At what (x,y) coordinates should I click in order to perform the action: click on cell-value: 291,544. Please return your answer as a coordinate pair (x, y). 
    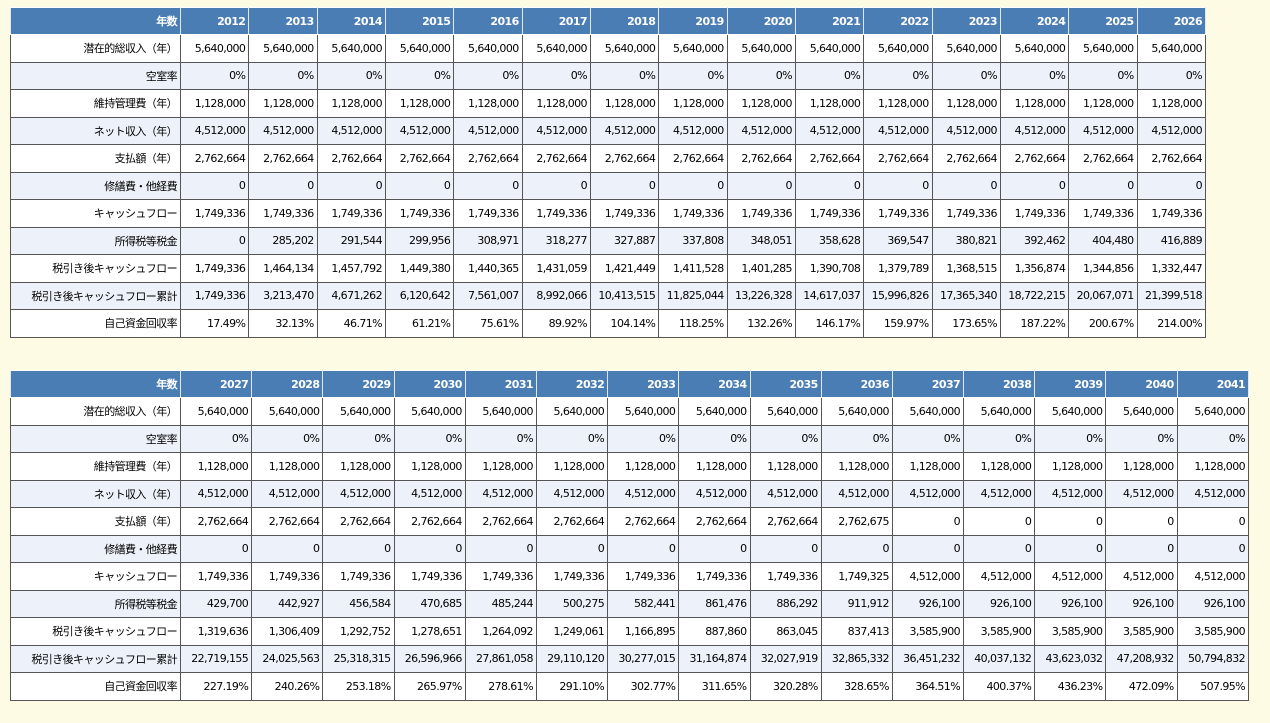
    Looking at the image, I should click on (351, 240).